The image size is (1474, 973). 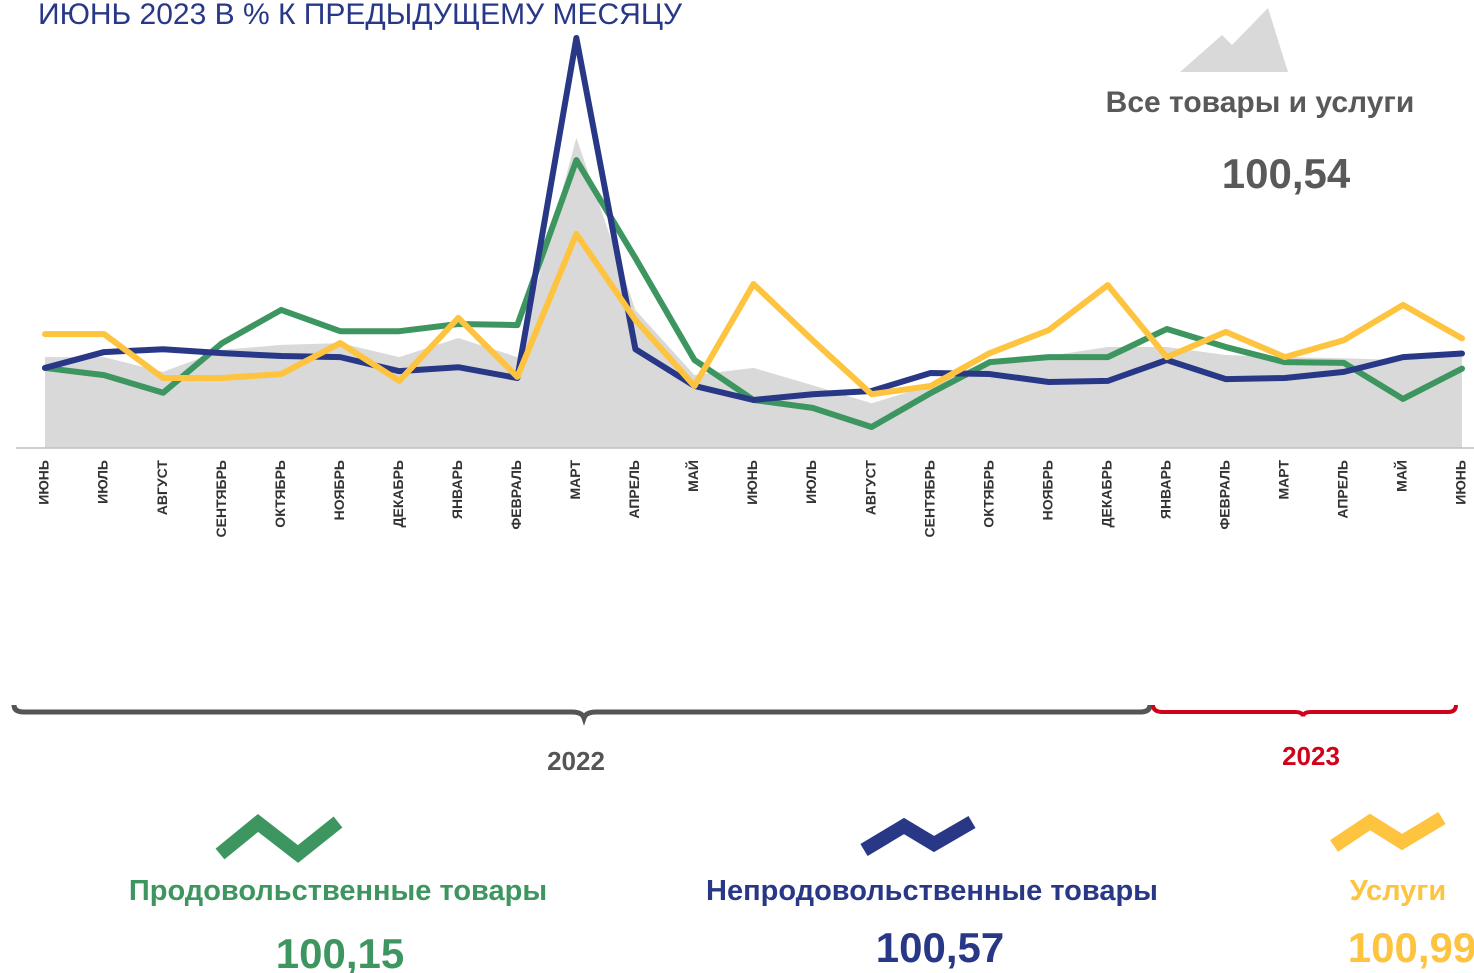 I want to click on year-label: 2022, so click(x=576, y=761).